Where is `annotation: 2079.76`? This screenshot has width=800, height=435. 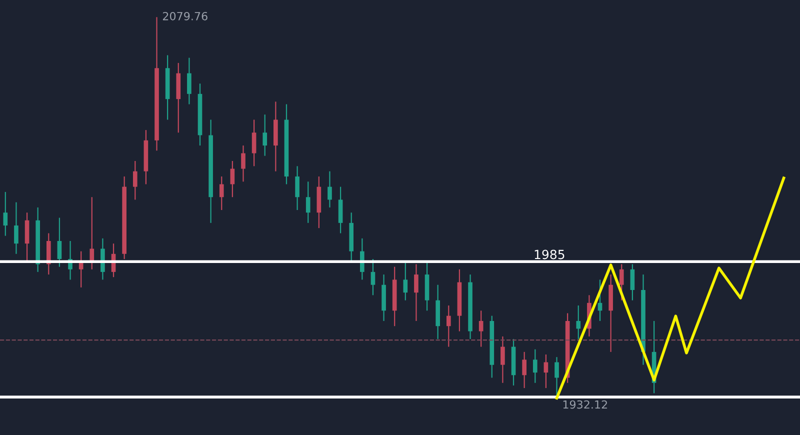
annotation: 2079.76 is located at coordinates (185, 16).